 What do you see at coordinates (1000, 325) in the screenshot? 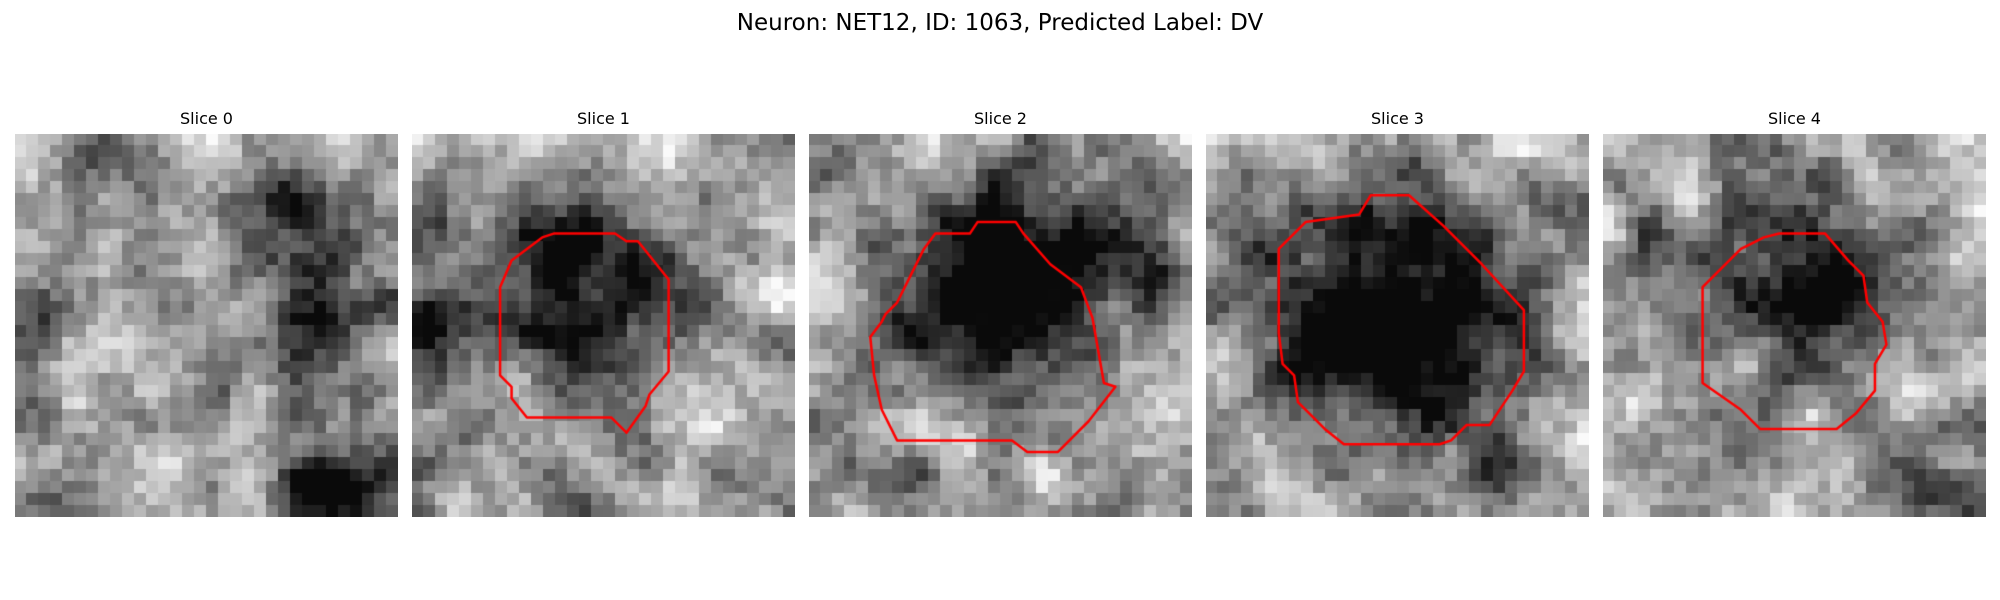
I see `slice-2-image` at bounding box center [1000, 325].